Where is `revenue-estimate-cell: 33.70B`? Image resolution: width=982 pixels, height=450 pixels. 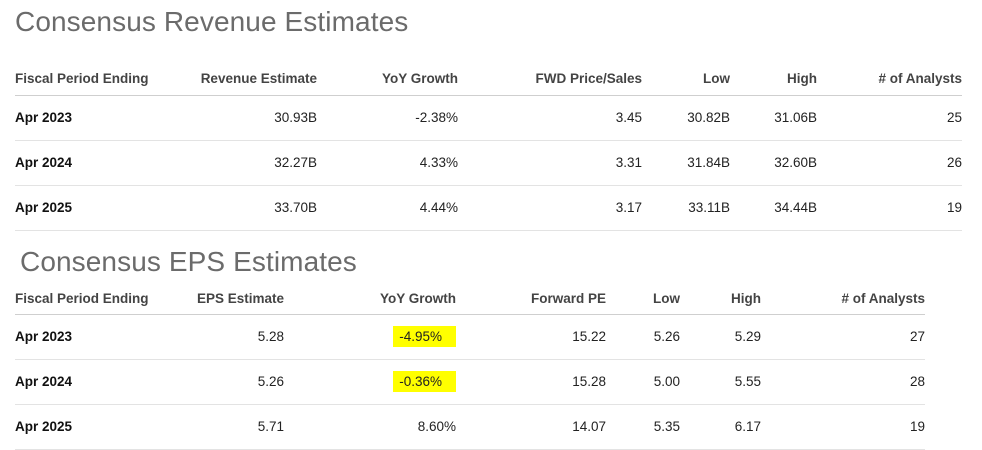
revenue-estimate-cell: 33.70B is located at coordinates (246, 208).